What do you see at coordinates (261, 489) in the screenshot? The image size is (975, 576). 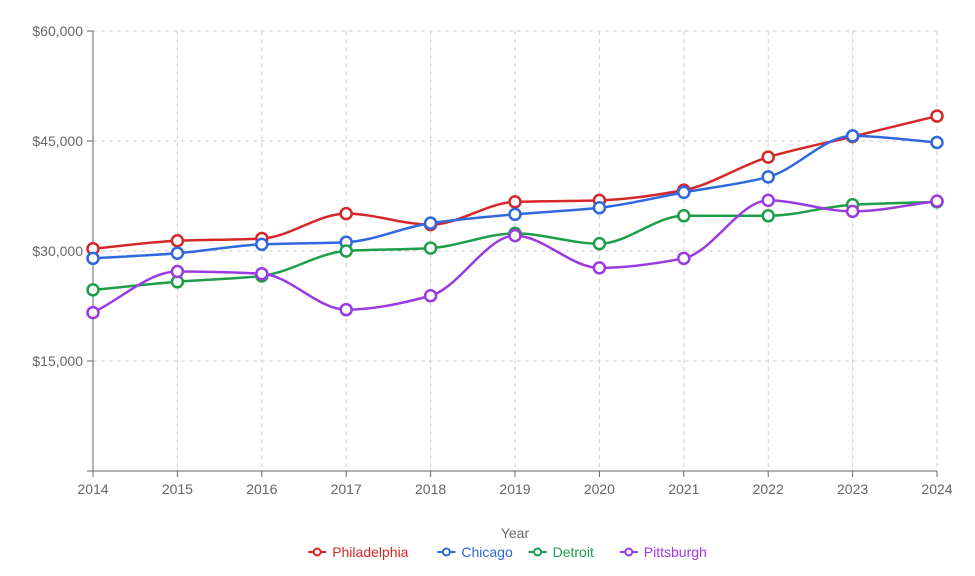 I see `x-tick-label: 2016` at bounding box center [261, 489].